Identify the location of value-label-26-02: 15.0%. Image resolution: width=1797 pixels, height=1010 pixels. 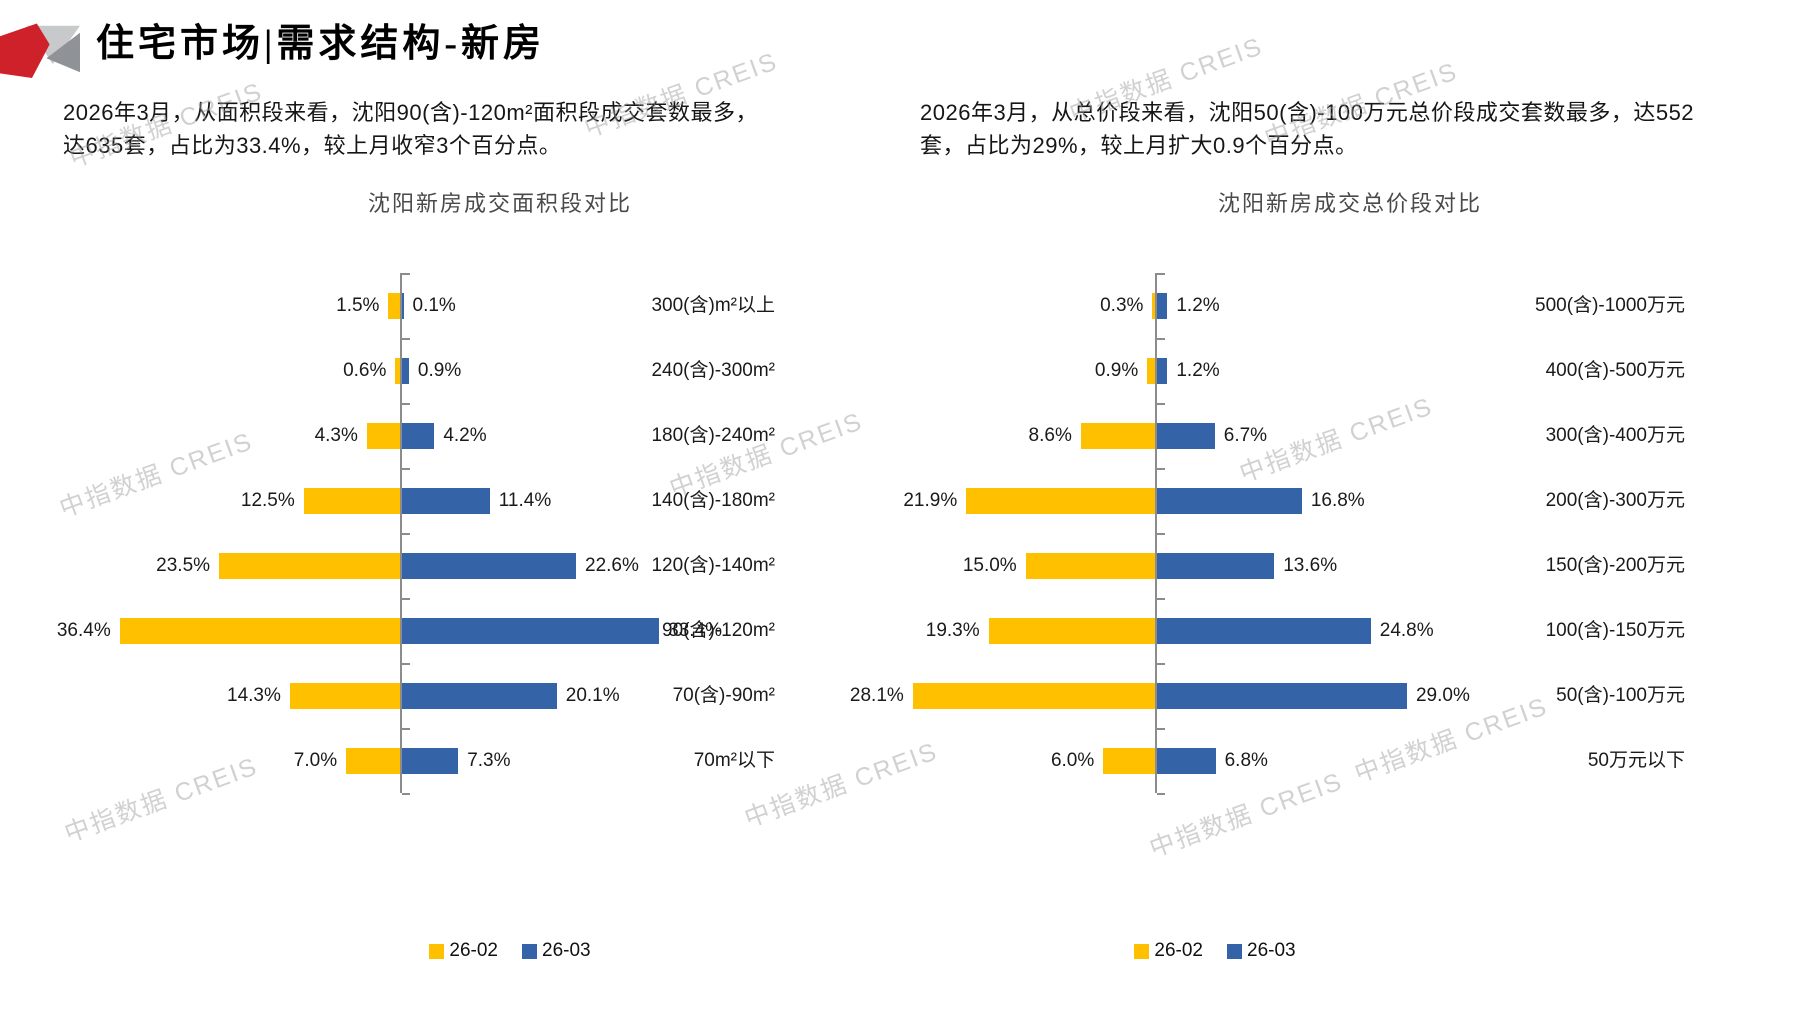
(989, 565).